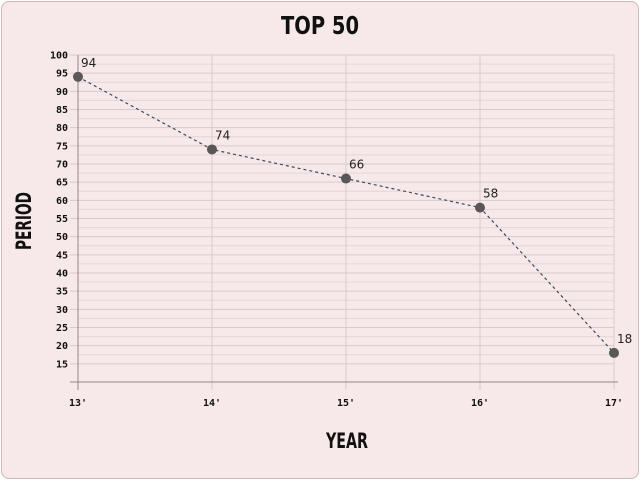 This screenshot has height=480, width=640. I want to click on y-tick-label: 85, so click(62, 110).